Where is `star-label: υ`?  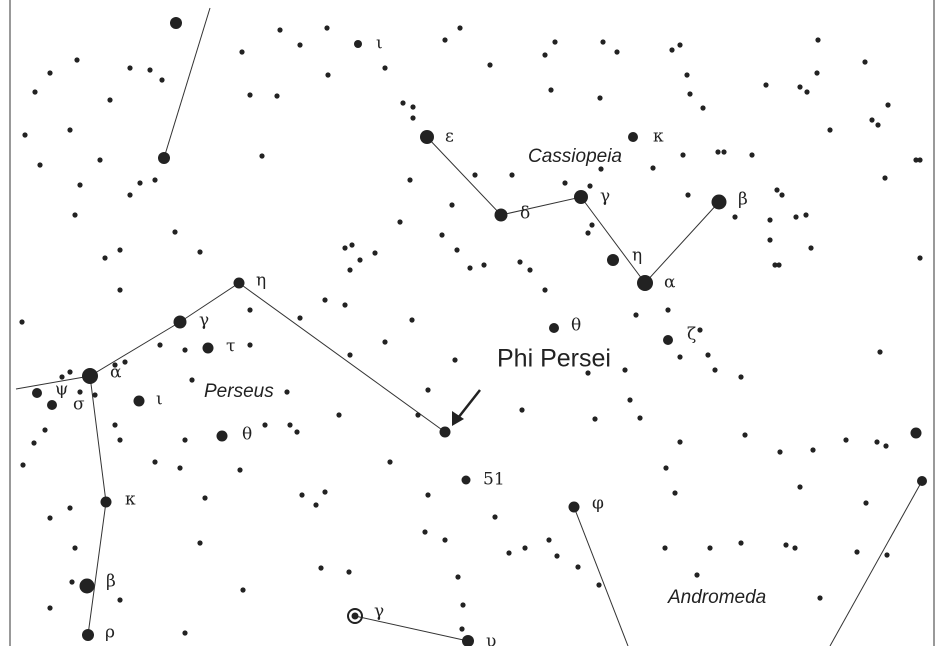 star-label: υ is located at coordinates (491, 639).